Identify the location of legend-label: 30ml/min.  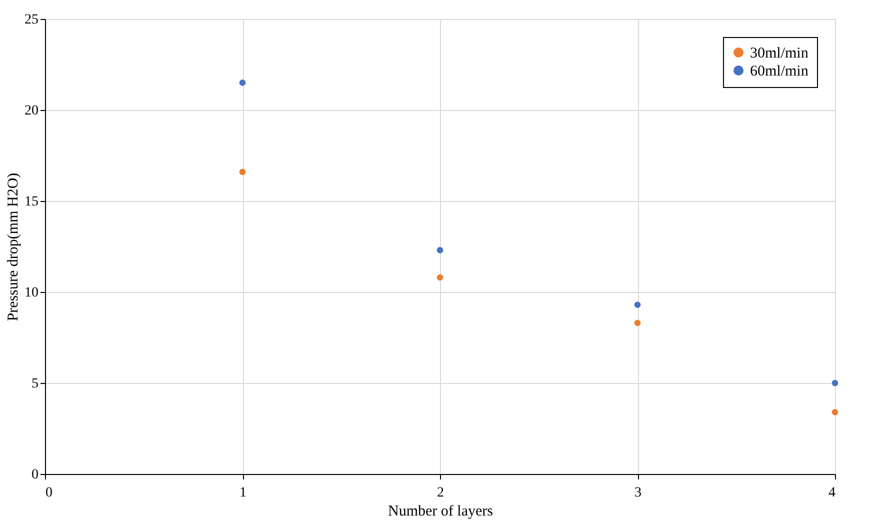
(779, 54).